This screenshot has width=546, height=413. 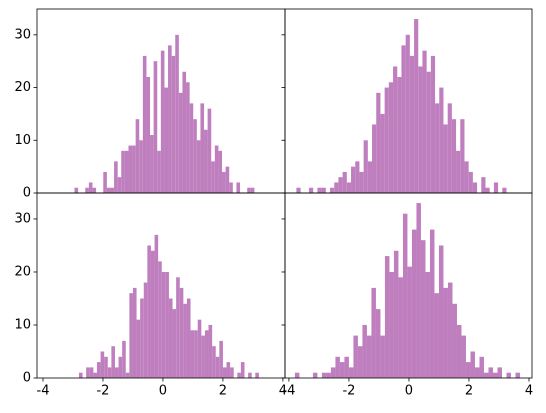 I want to click on x-tick-label: -4, so click(x=43, y=391).